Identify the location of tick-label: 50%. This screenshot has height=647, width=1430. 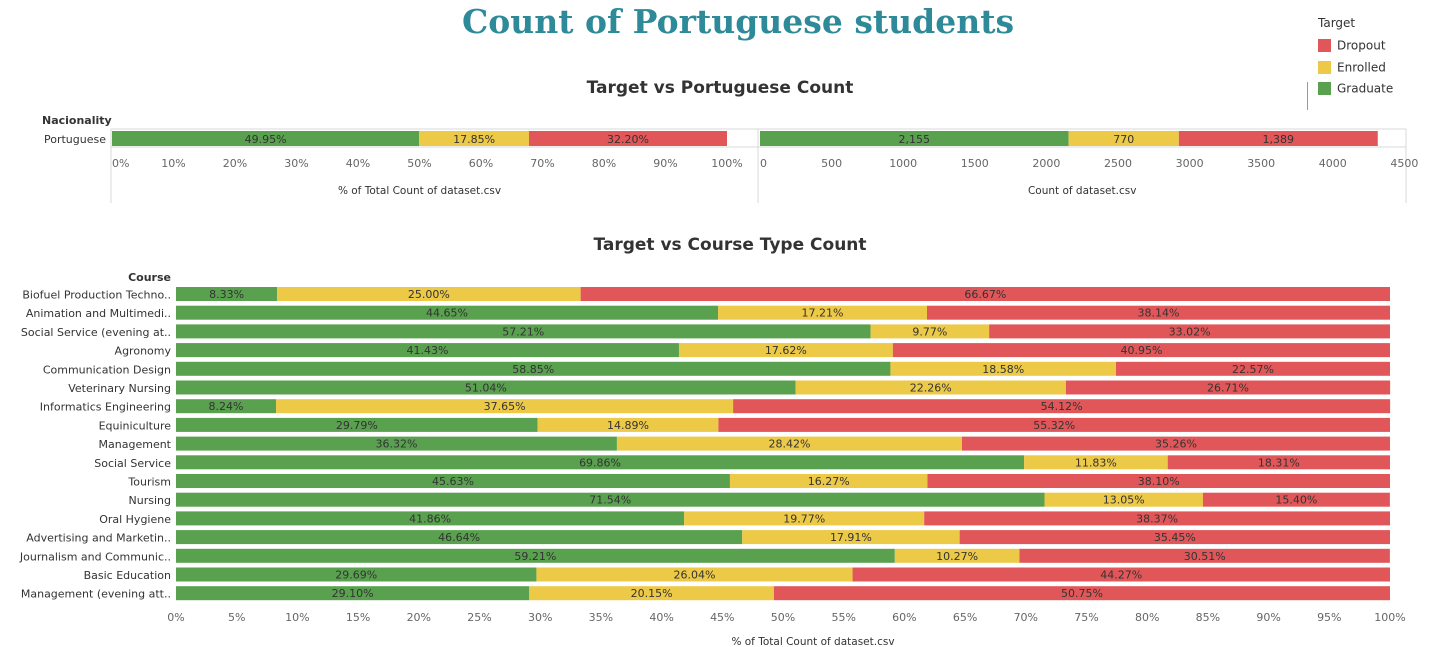
(419, 163).